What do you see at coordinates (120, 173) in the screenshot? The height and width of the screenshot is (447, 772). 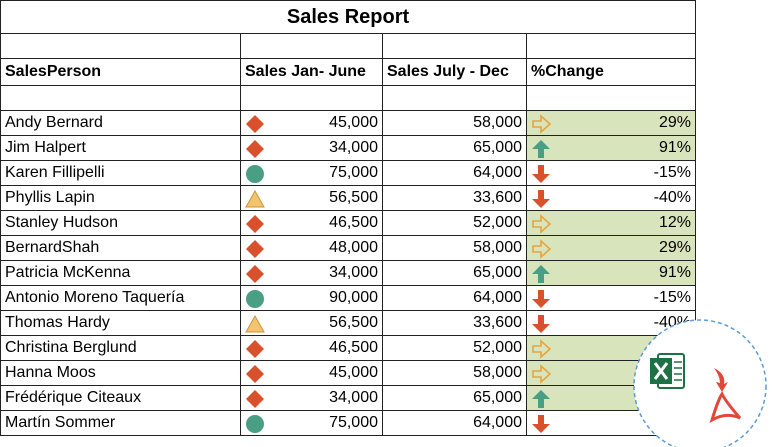 I see `salesperson: Karen Fillipelli` at bounding box center [120, 173].